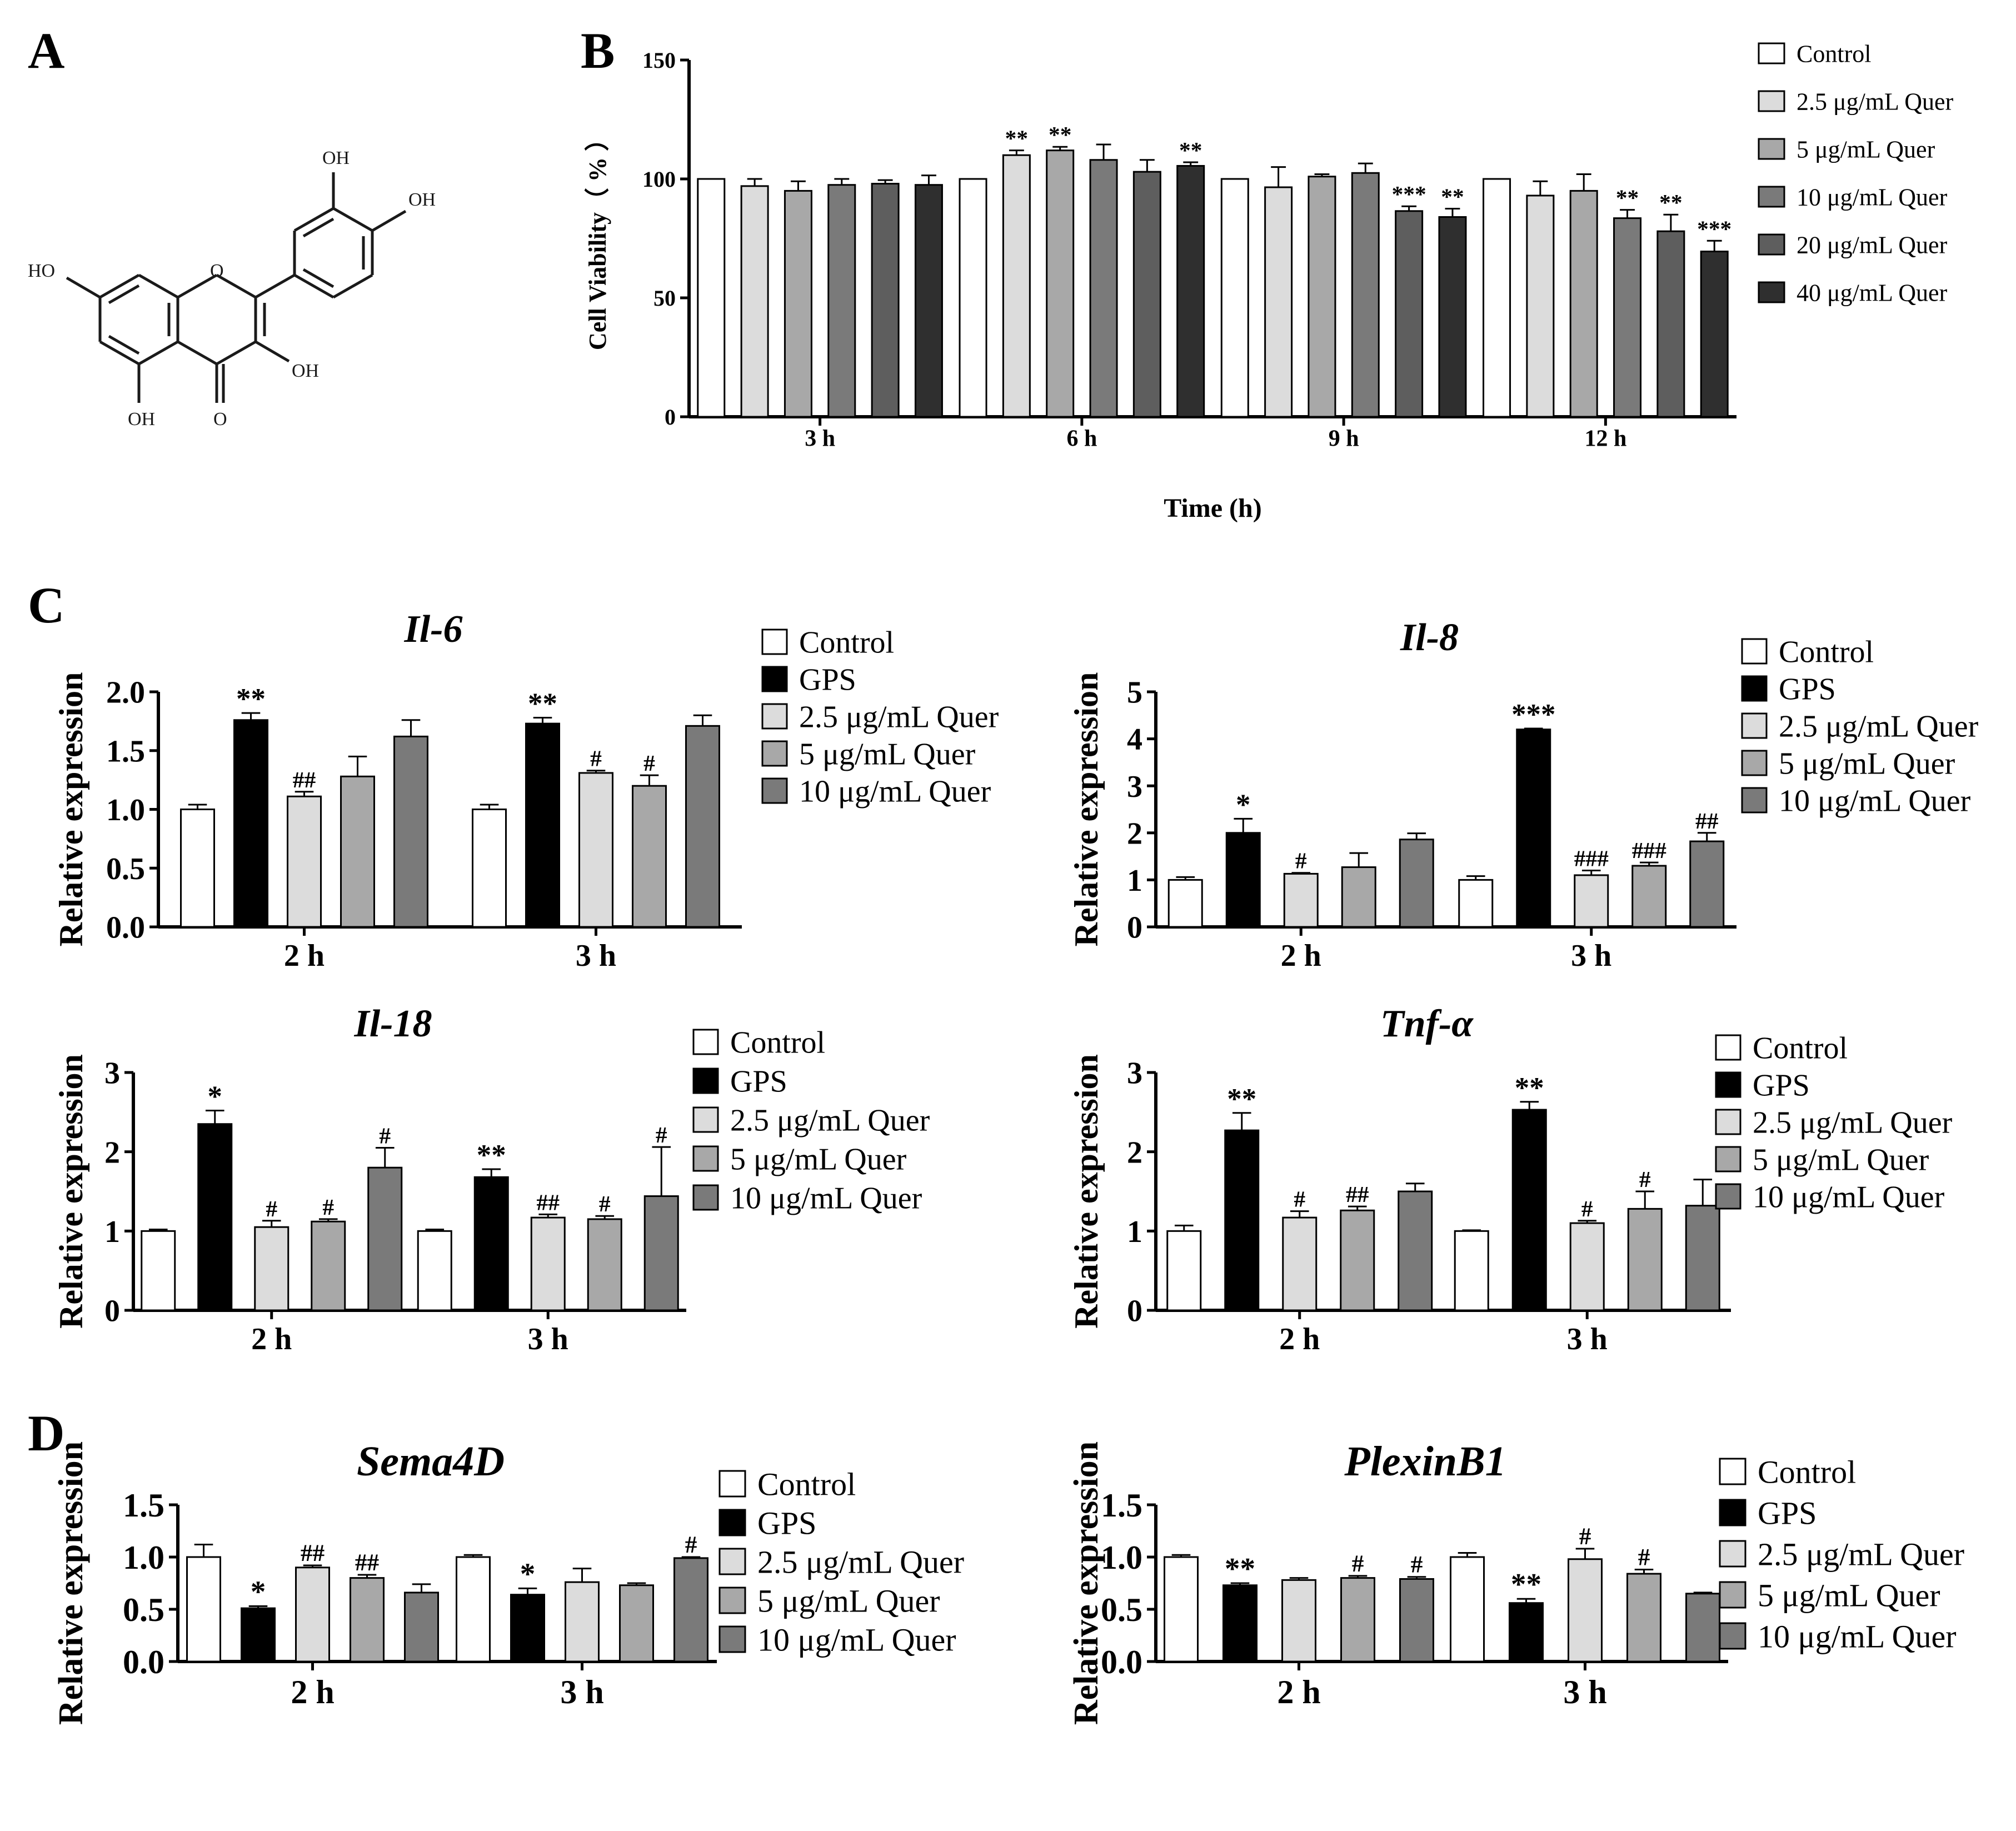 The width and height of the screenshot is (2016, 1831). What do you see at coordinates (1134, 739) in the screenshot?
I see `y-tick-label: 4` at bounding box center [1134, 739].